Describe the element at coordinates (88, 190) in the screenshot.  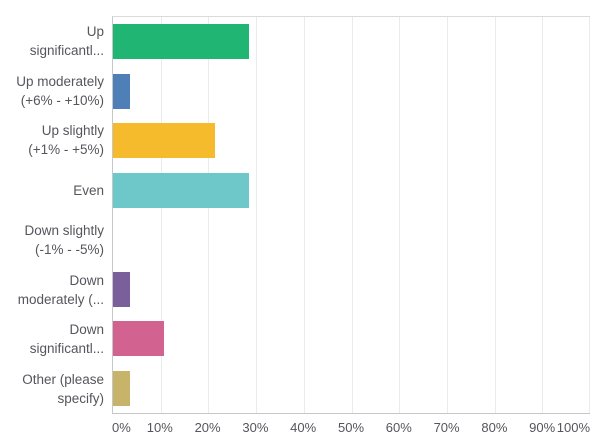
I see `category-label: Even` at that location.